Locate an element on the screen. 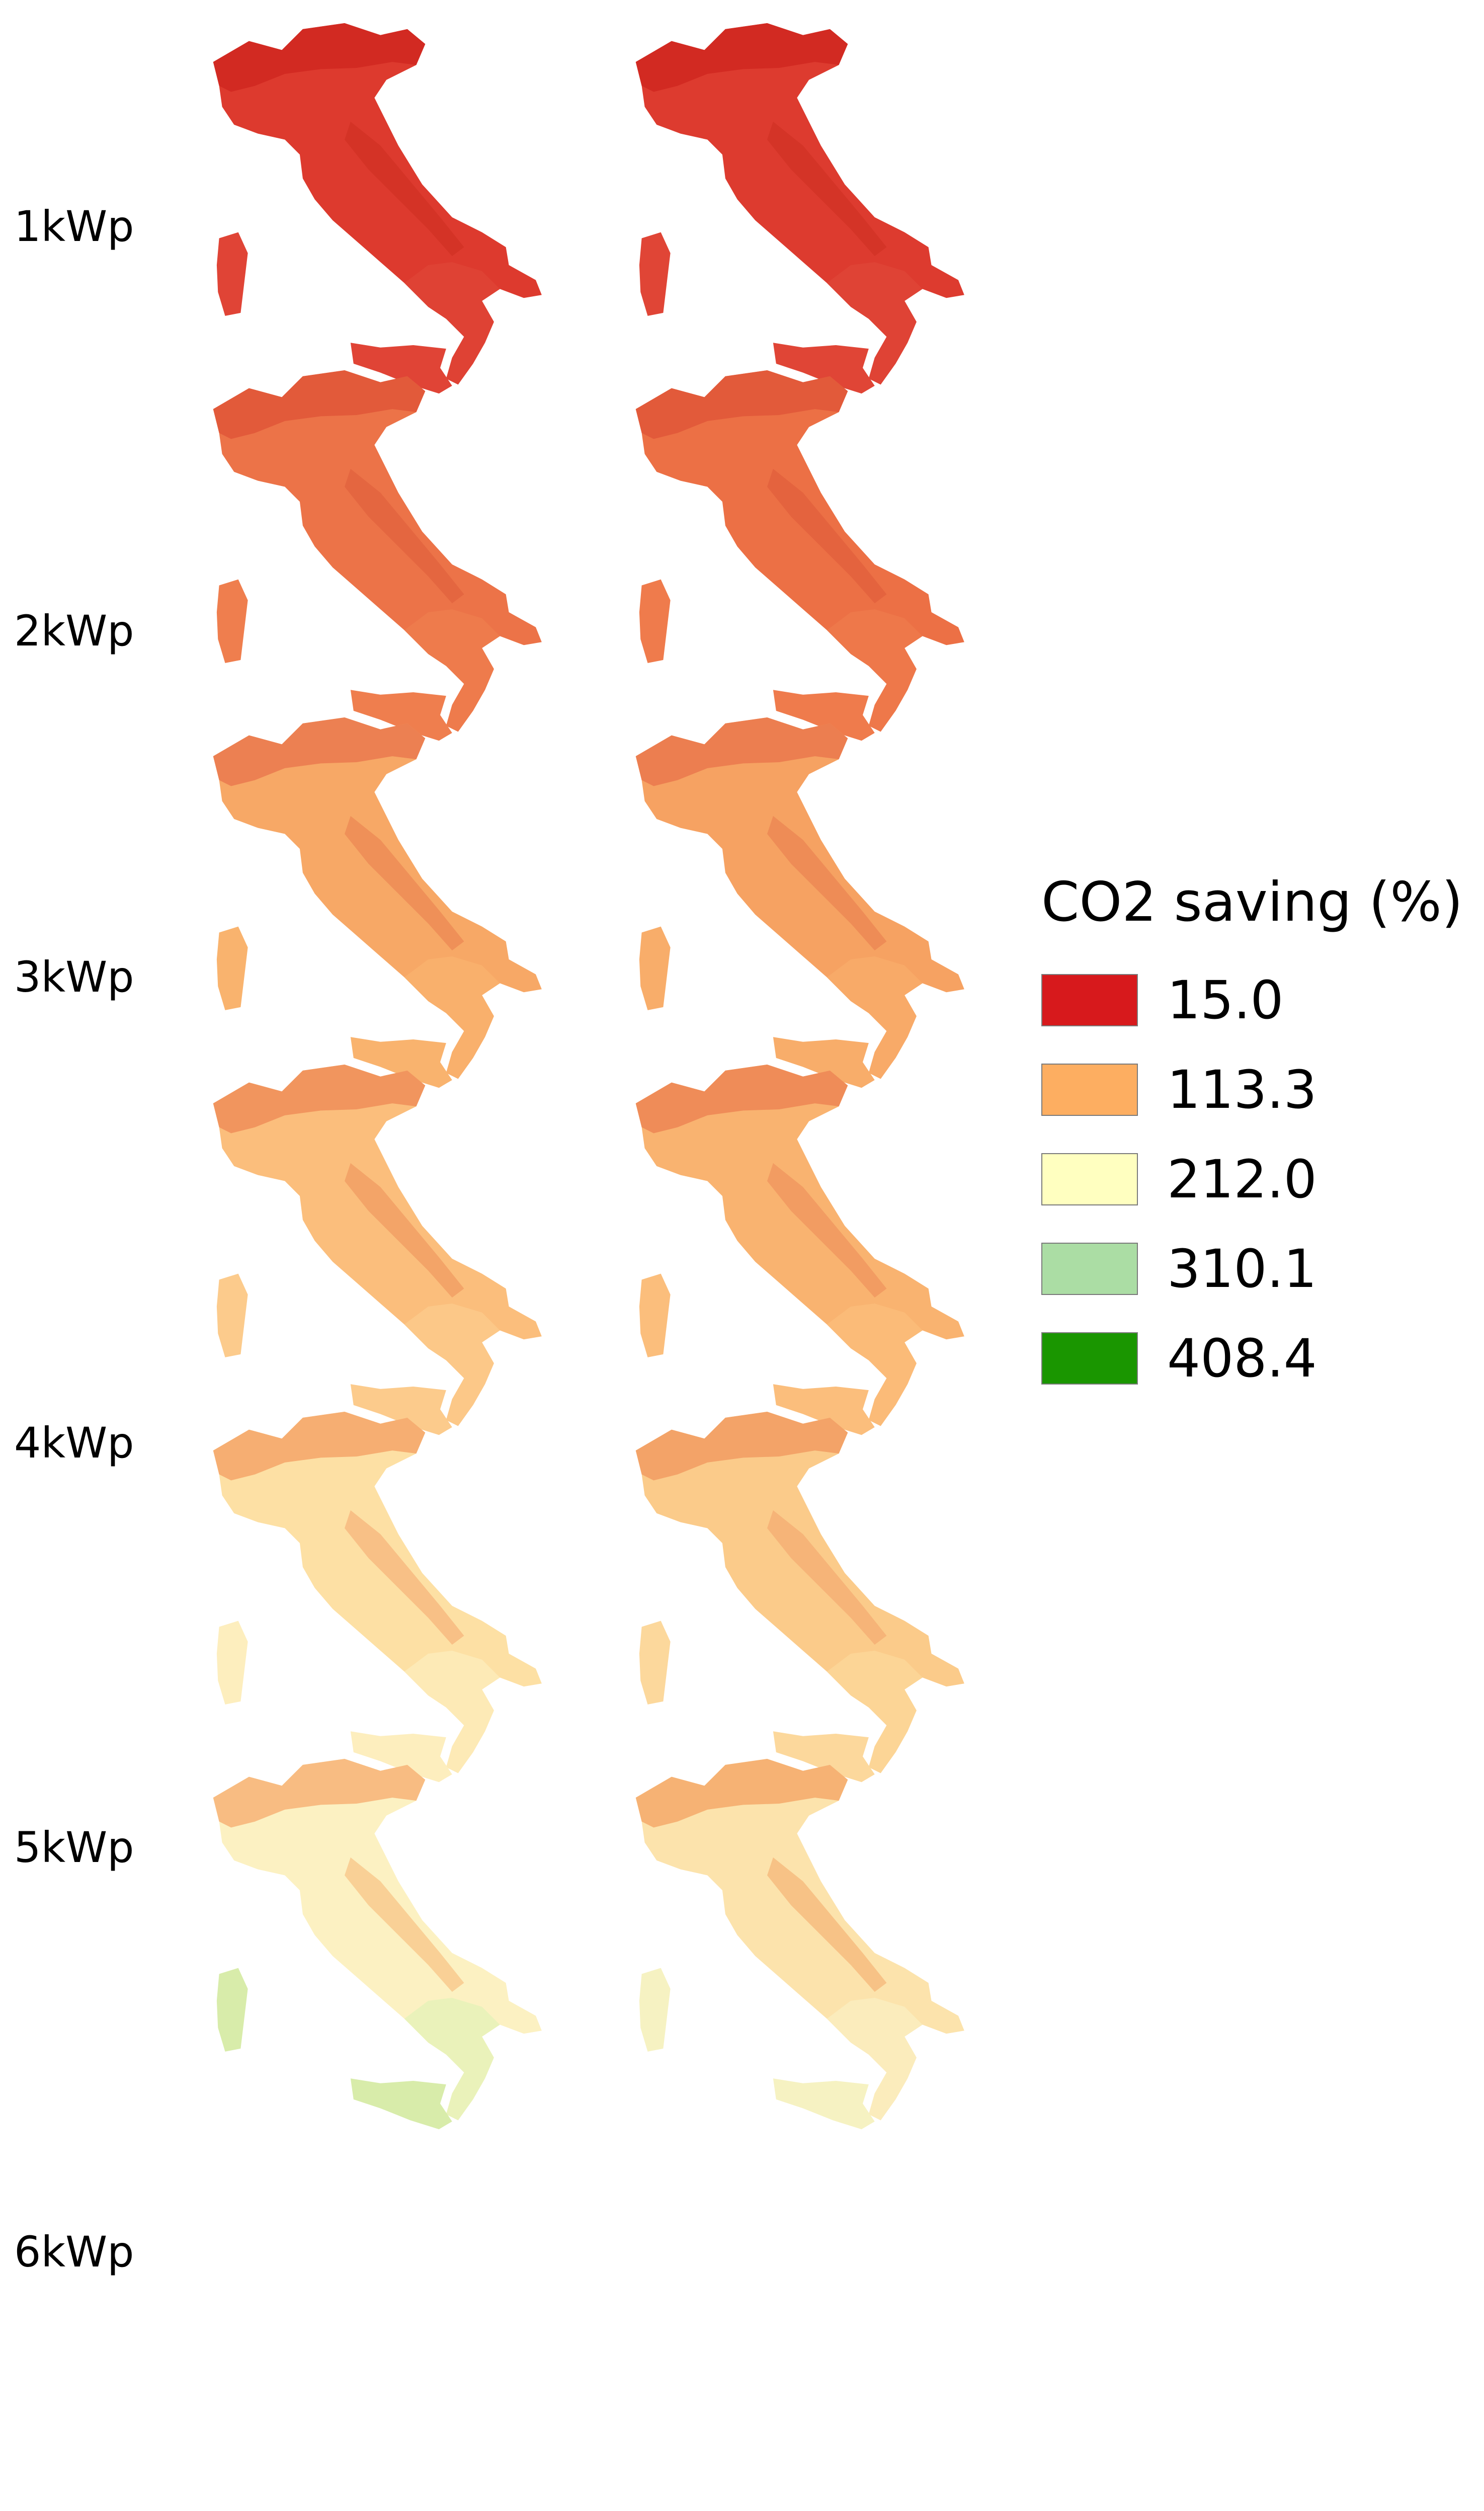 The width and height of the screenshot is (1484, 2511). legend-label-2: 113.3 is located at coordinates (1242, 1089).